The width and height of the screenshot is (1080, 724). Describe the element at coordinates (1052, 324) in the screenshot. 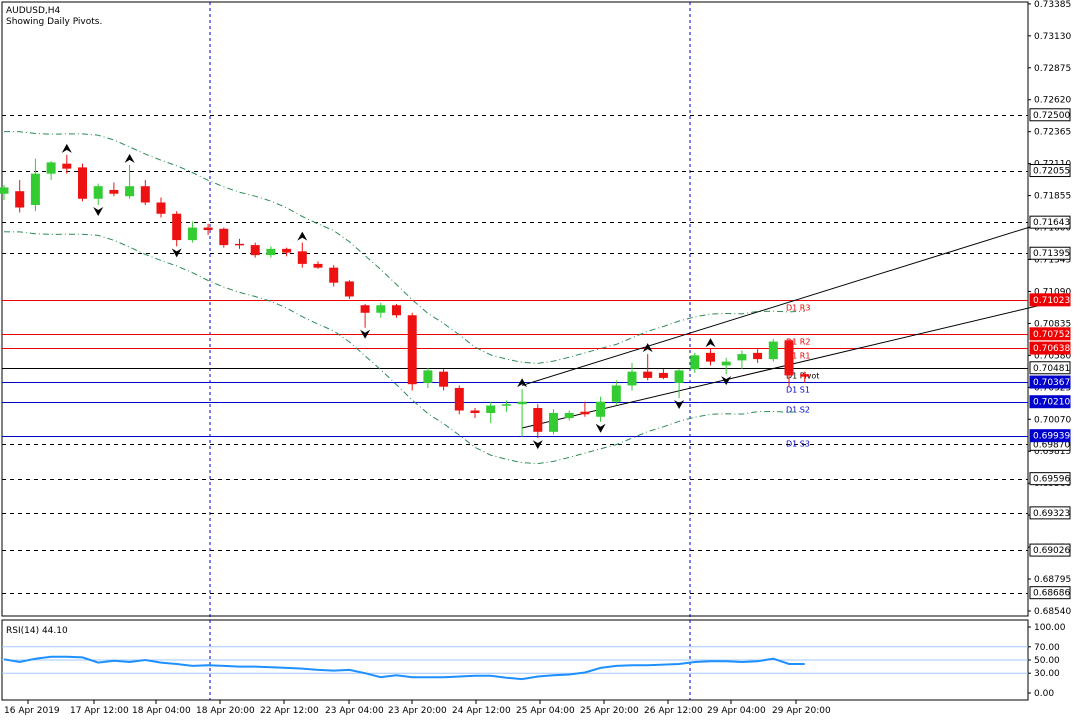

I see `price-tick-label: 0.70835` at that location.